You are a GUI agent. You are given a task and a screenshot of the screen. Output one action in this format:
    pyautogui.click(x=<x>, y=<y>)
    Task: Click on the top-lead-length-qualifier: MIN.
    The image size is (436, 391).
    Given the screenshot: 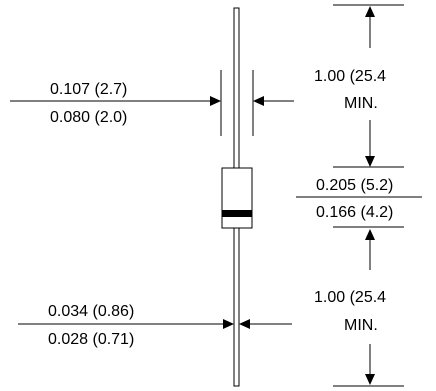 What is the action you would take?
    pyautogui.click(x=361, y=103)
    